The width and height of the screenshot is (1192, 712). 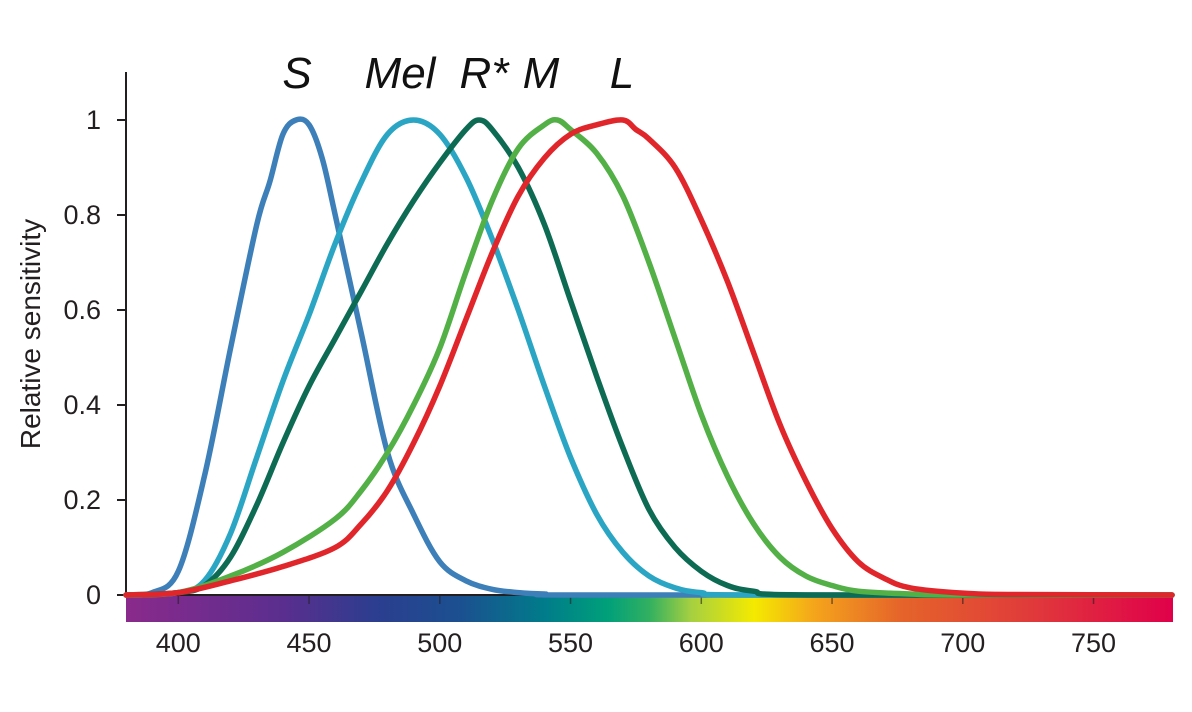 I want to click on y-tick-label: 1, so click(x=93, y=120).